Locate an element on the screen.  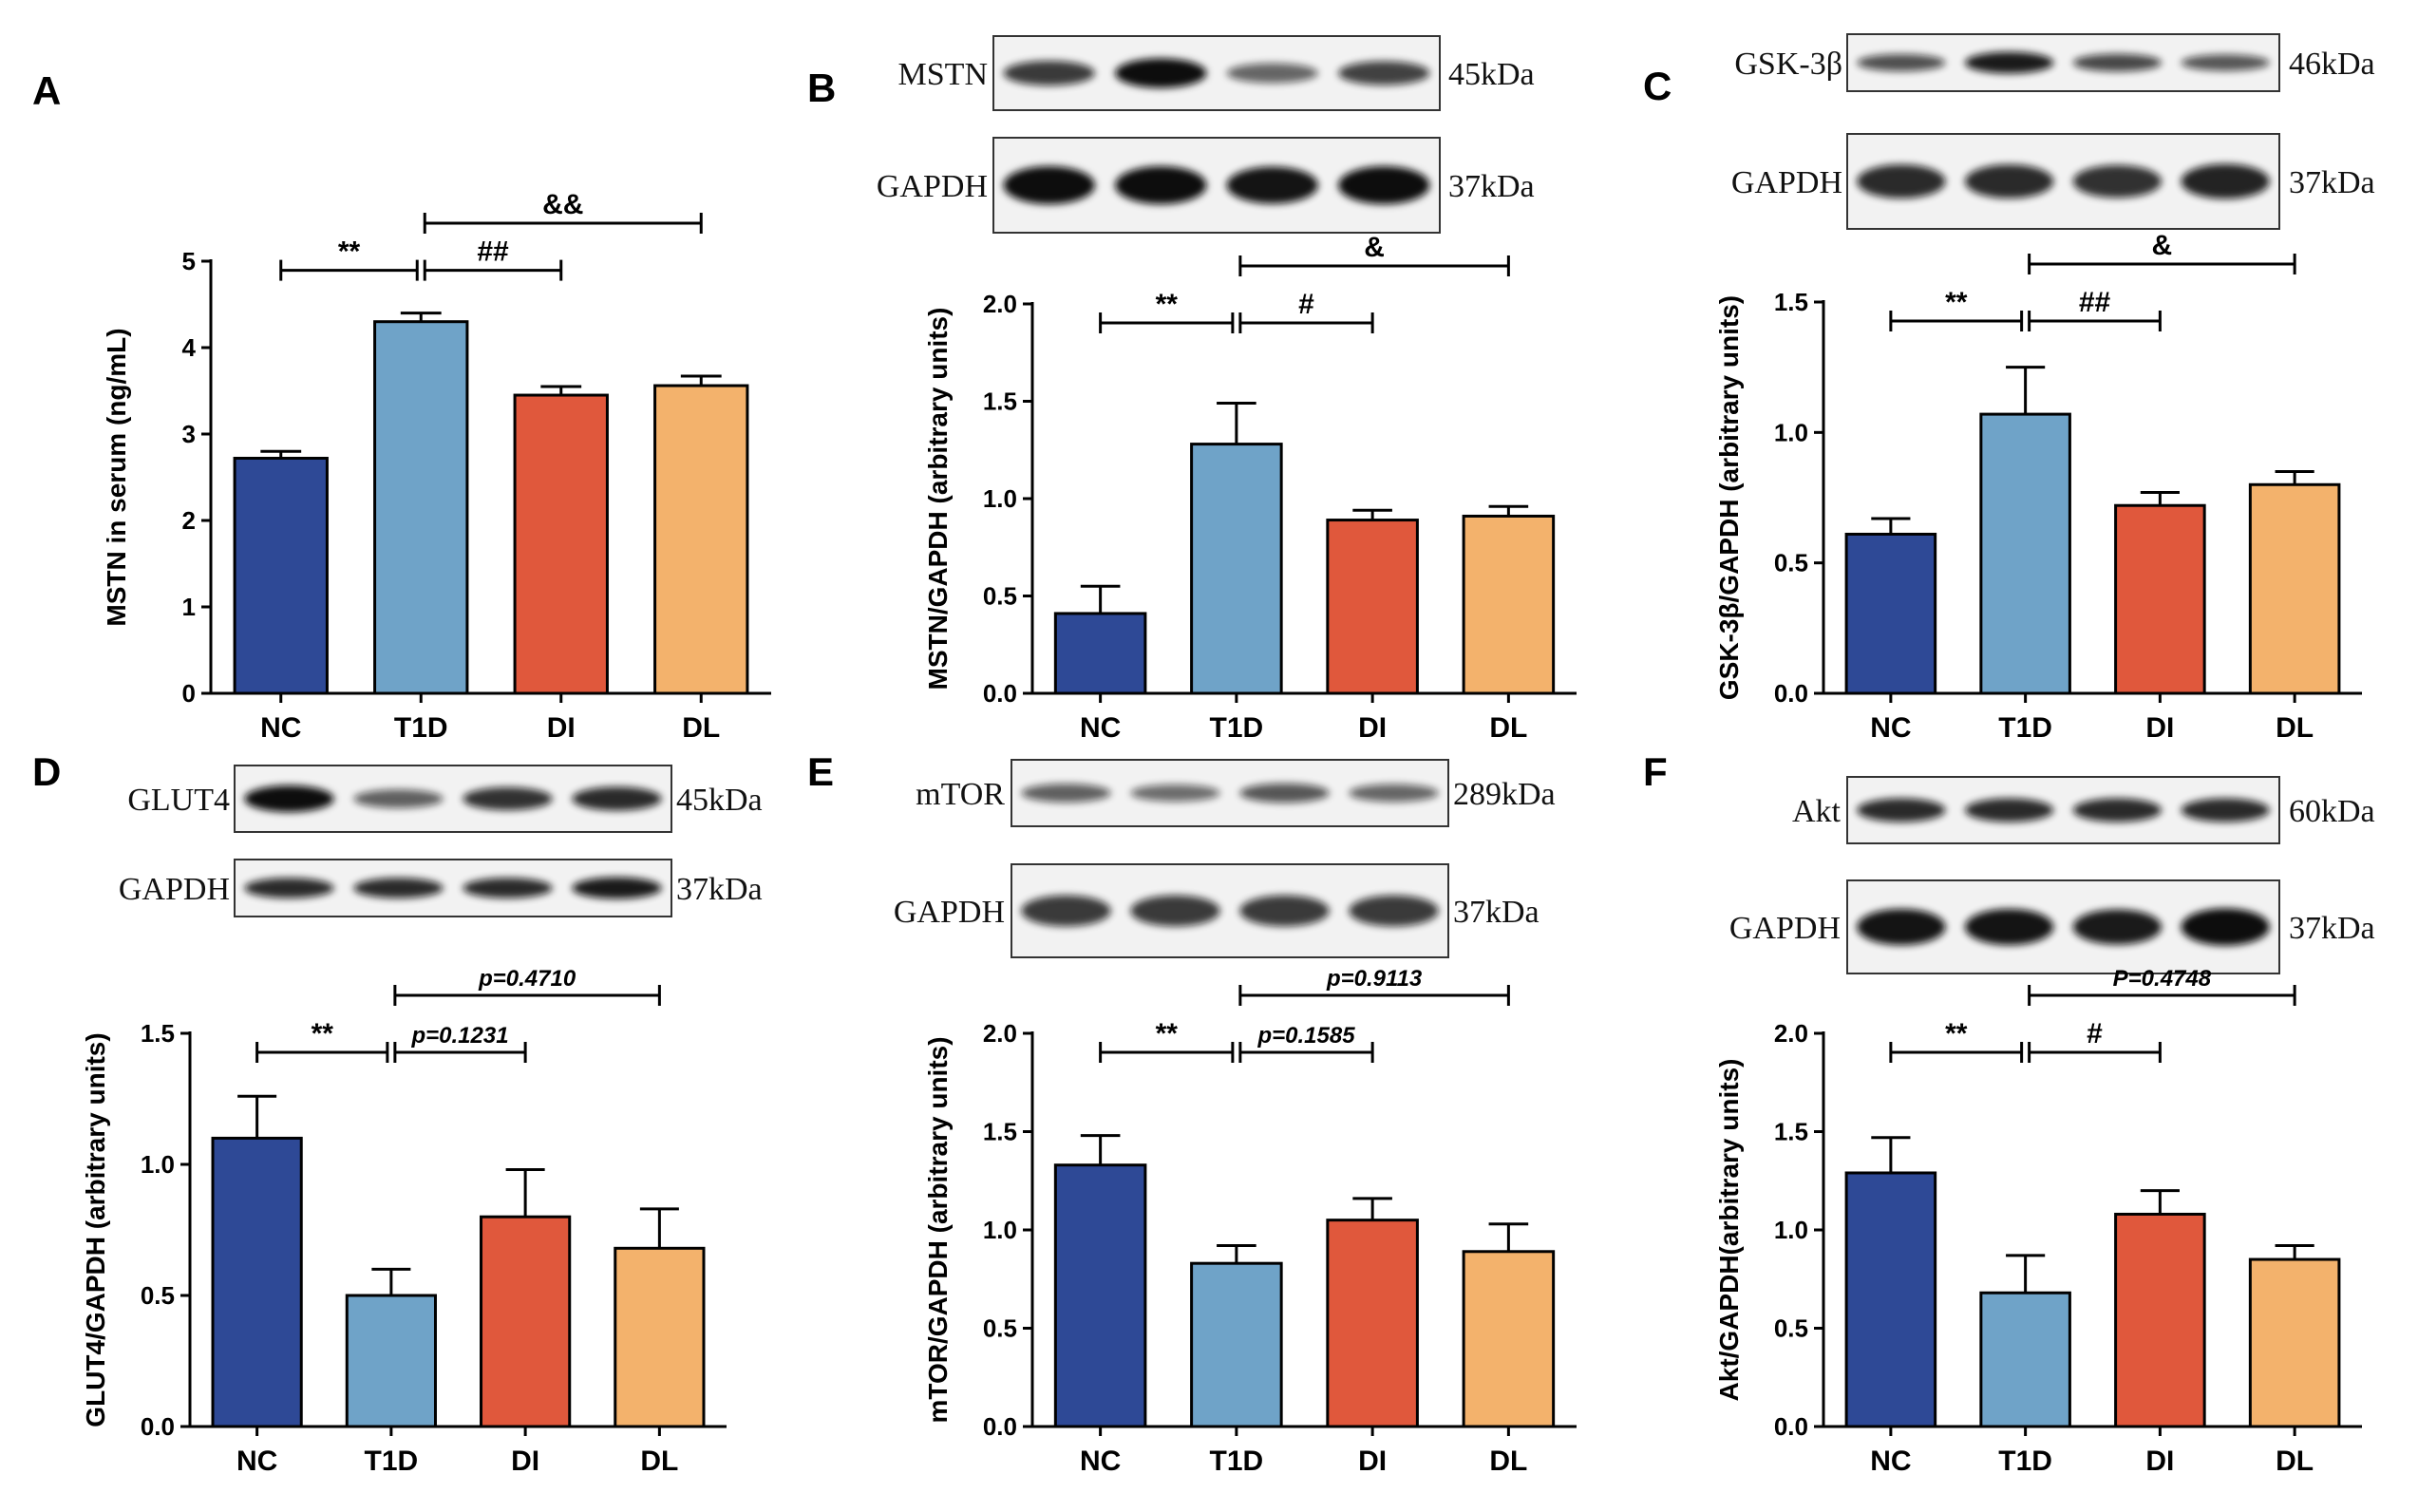
significance-bracket: && is located at coordinates (563, 211).